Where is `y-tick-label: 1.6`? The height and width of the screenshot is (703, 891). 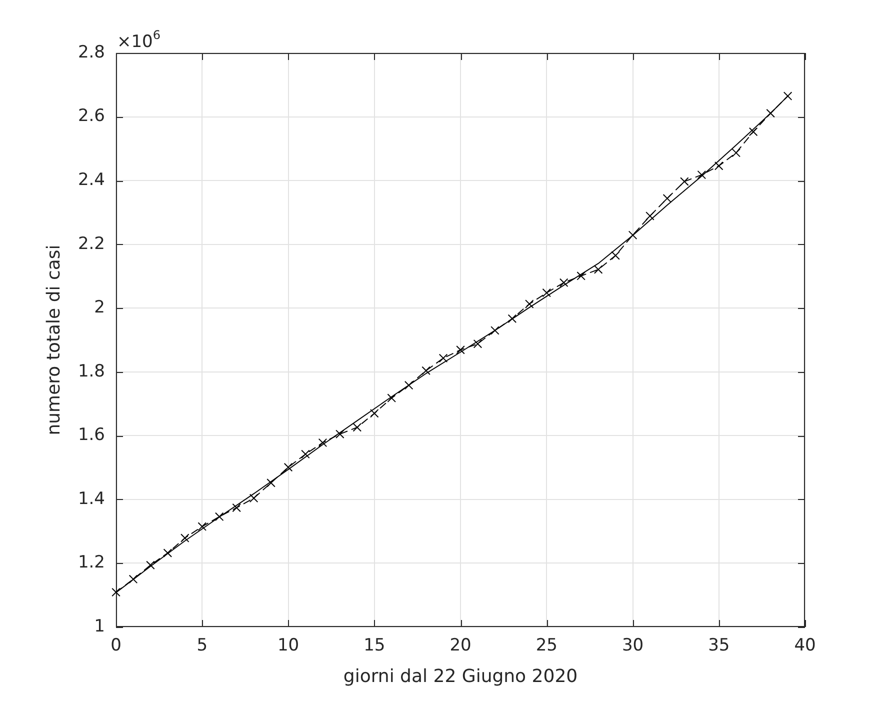 y-tick-label: 1.6 is located at coordinates (91, 435).